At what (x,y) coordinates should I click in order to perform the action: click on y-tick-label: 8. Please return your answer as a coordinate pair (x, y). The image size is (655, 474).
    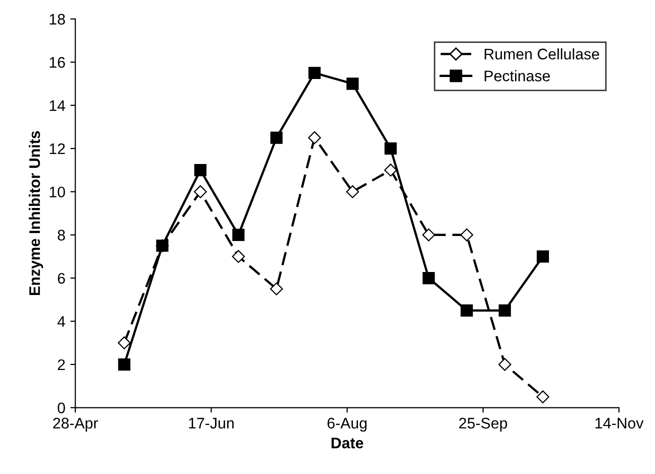
    Looking at the image, I should click on (61, 235).